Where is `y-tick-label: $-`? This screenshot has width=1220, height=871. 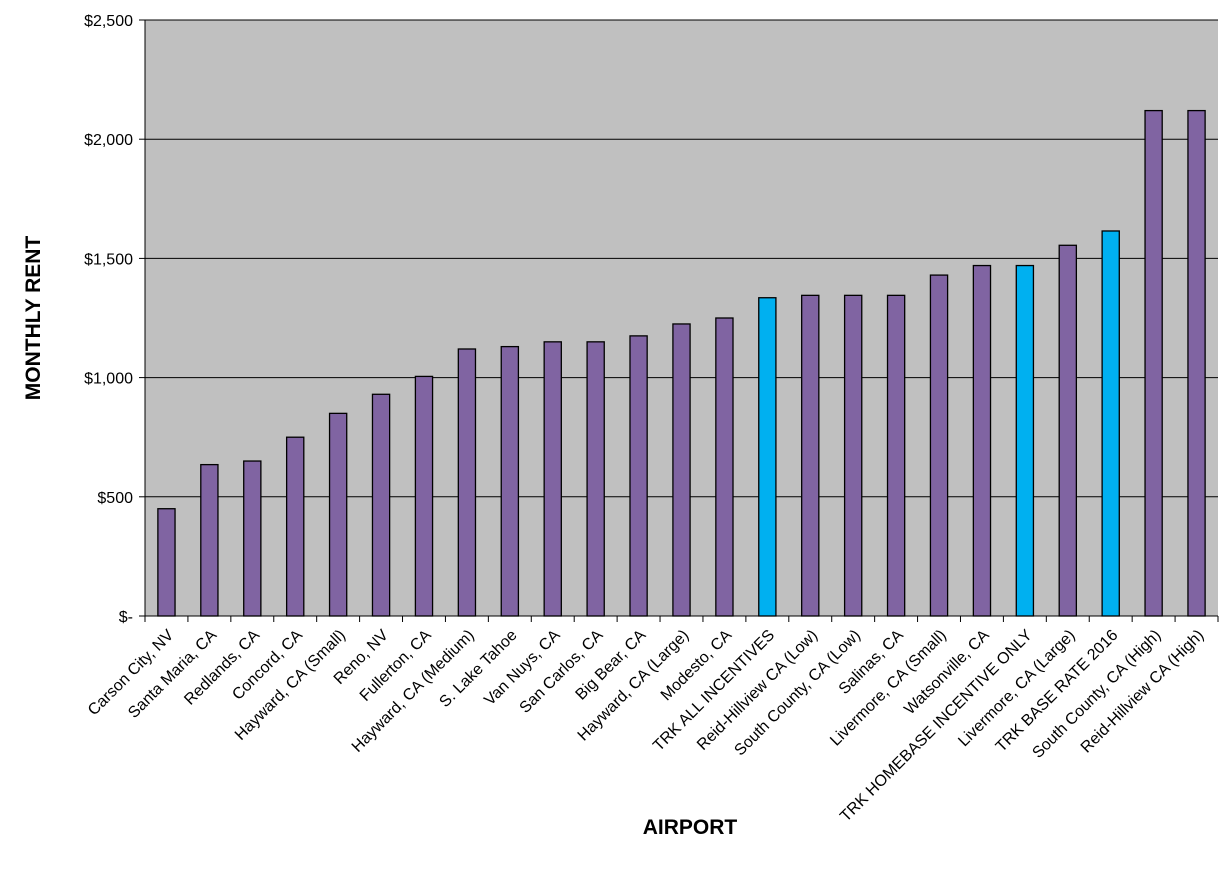 y-tick-label: $- is located at coordinates (126, 617).